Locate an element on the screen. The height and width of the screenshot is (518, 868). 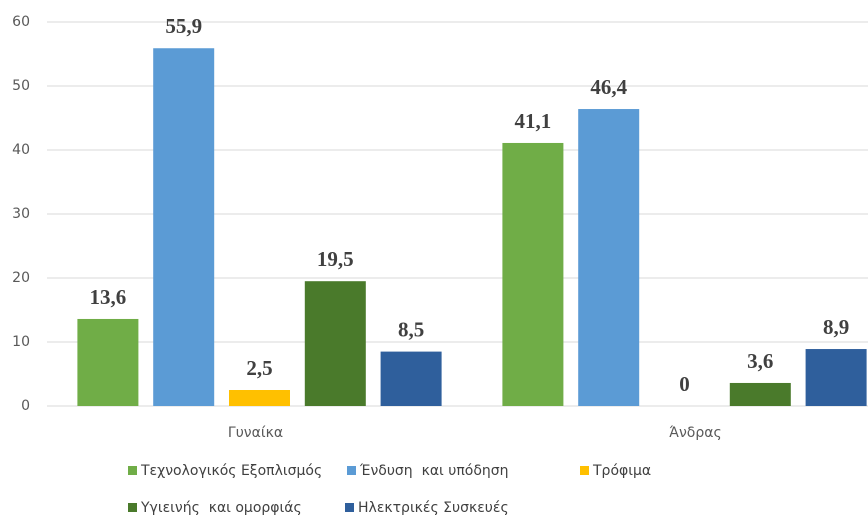
value-label: 0 is located at coordinates (684, 384).